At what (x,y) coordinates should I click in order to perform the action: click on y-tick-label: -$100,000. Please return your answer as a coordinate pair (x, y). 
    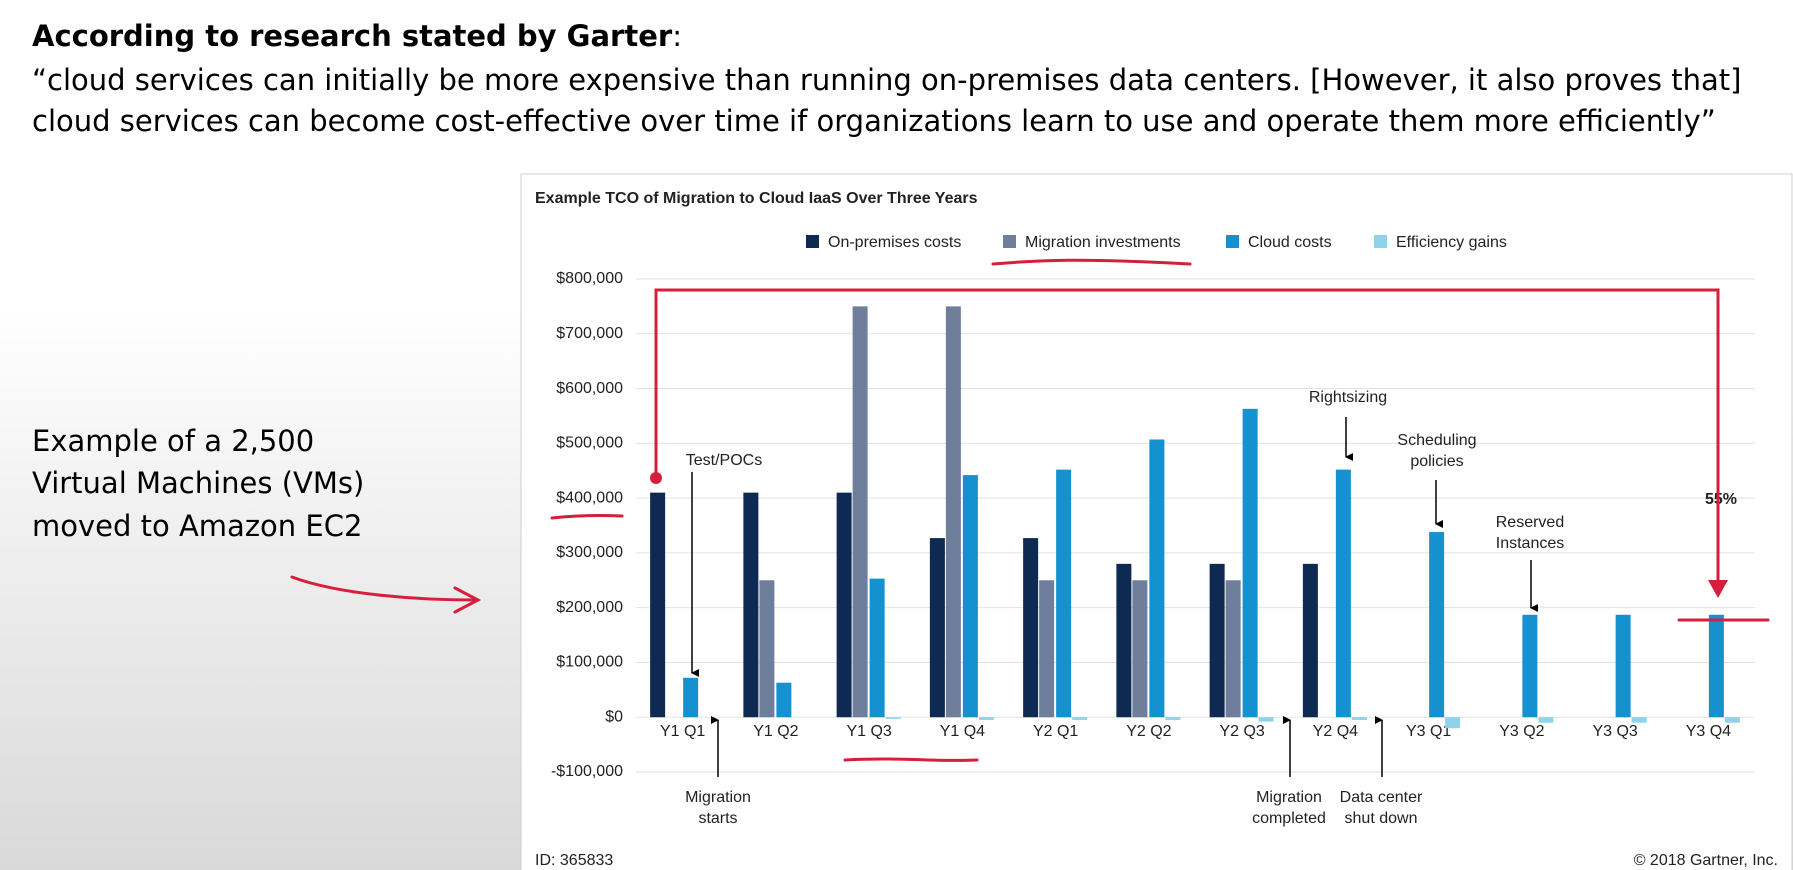
    Looking at the image, I should click on (587, 771).